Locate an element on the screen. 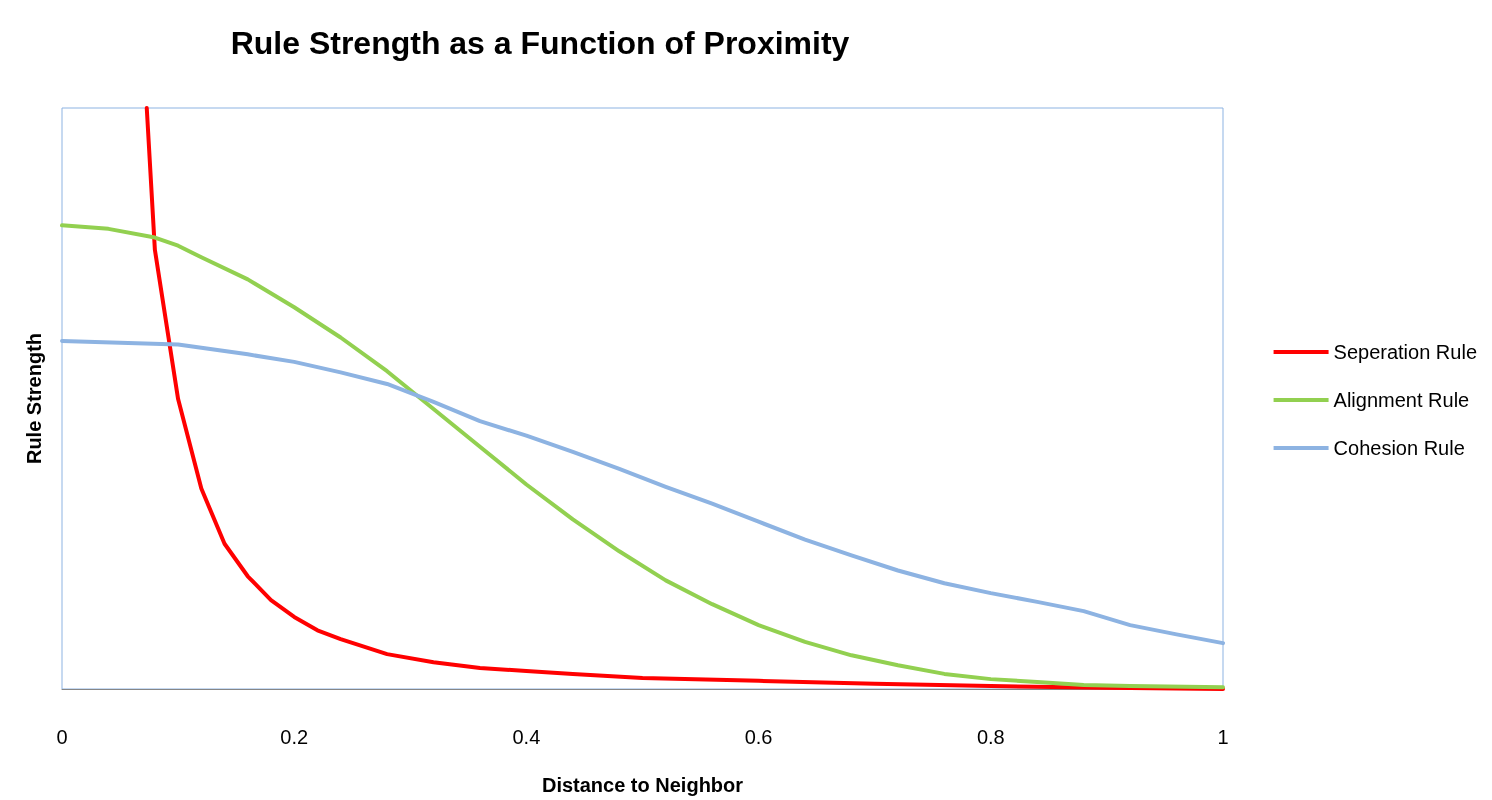  x-tick-label: 0.6 is located at coordinates (758, 737).